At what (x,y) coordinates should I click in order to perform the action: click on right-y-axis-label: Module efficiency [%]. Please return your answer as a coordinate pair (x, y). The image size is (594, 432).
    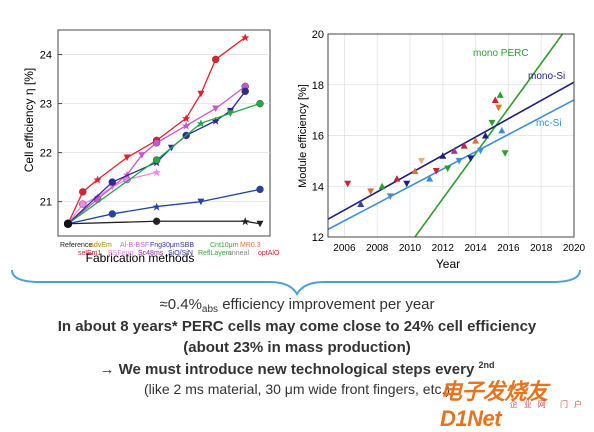
    Looking at the image, I should click on (303, 136).